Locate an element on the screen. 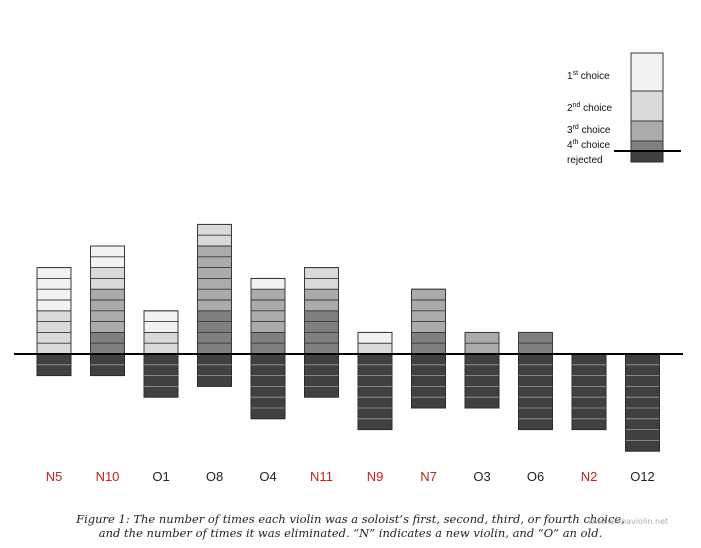 The width and height of the screenshot is (701, 548). bar-segment-n9-2nd is located at coordinates (375, 348).